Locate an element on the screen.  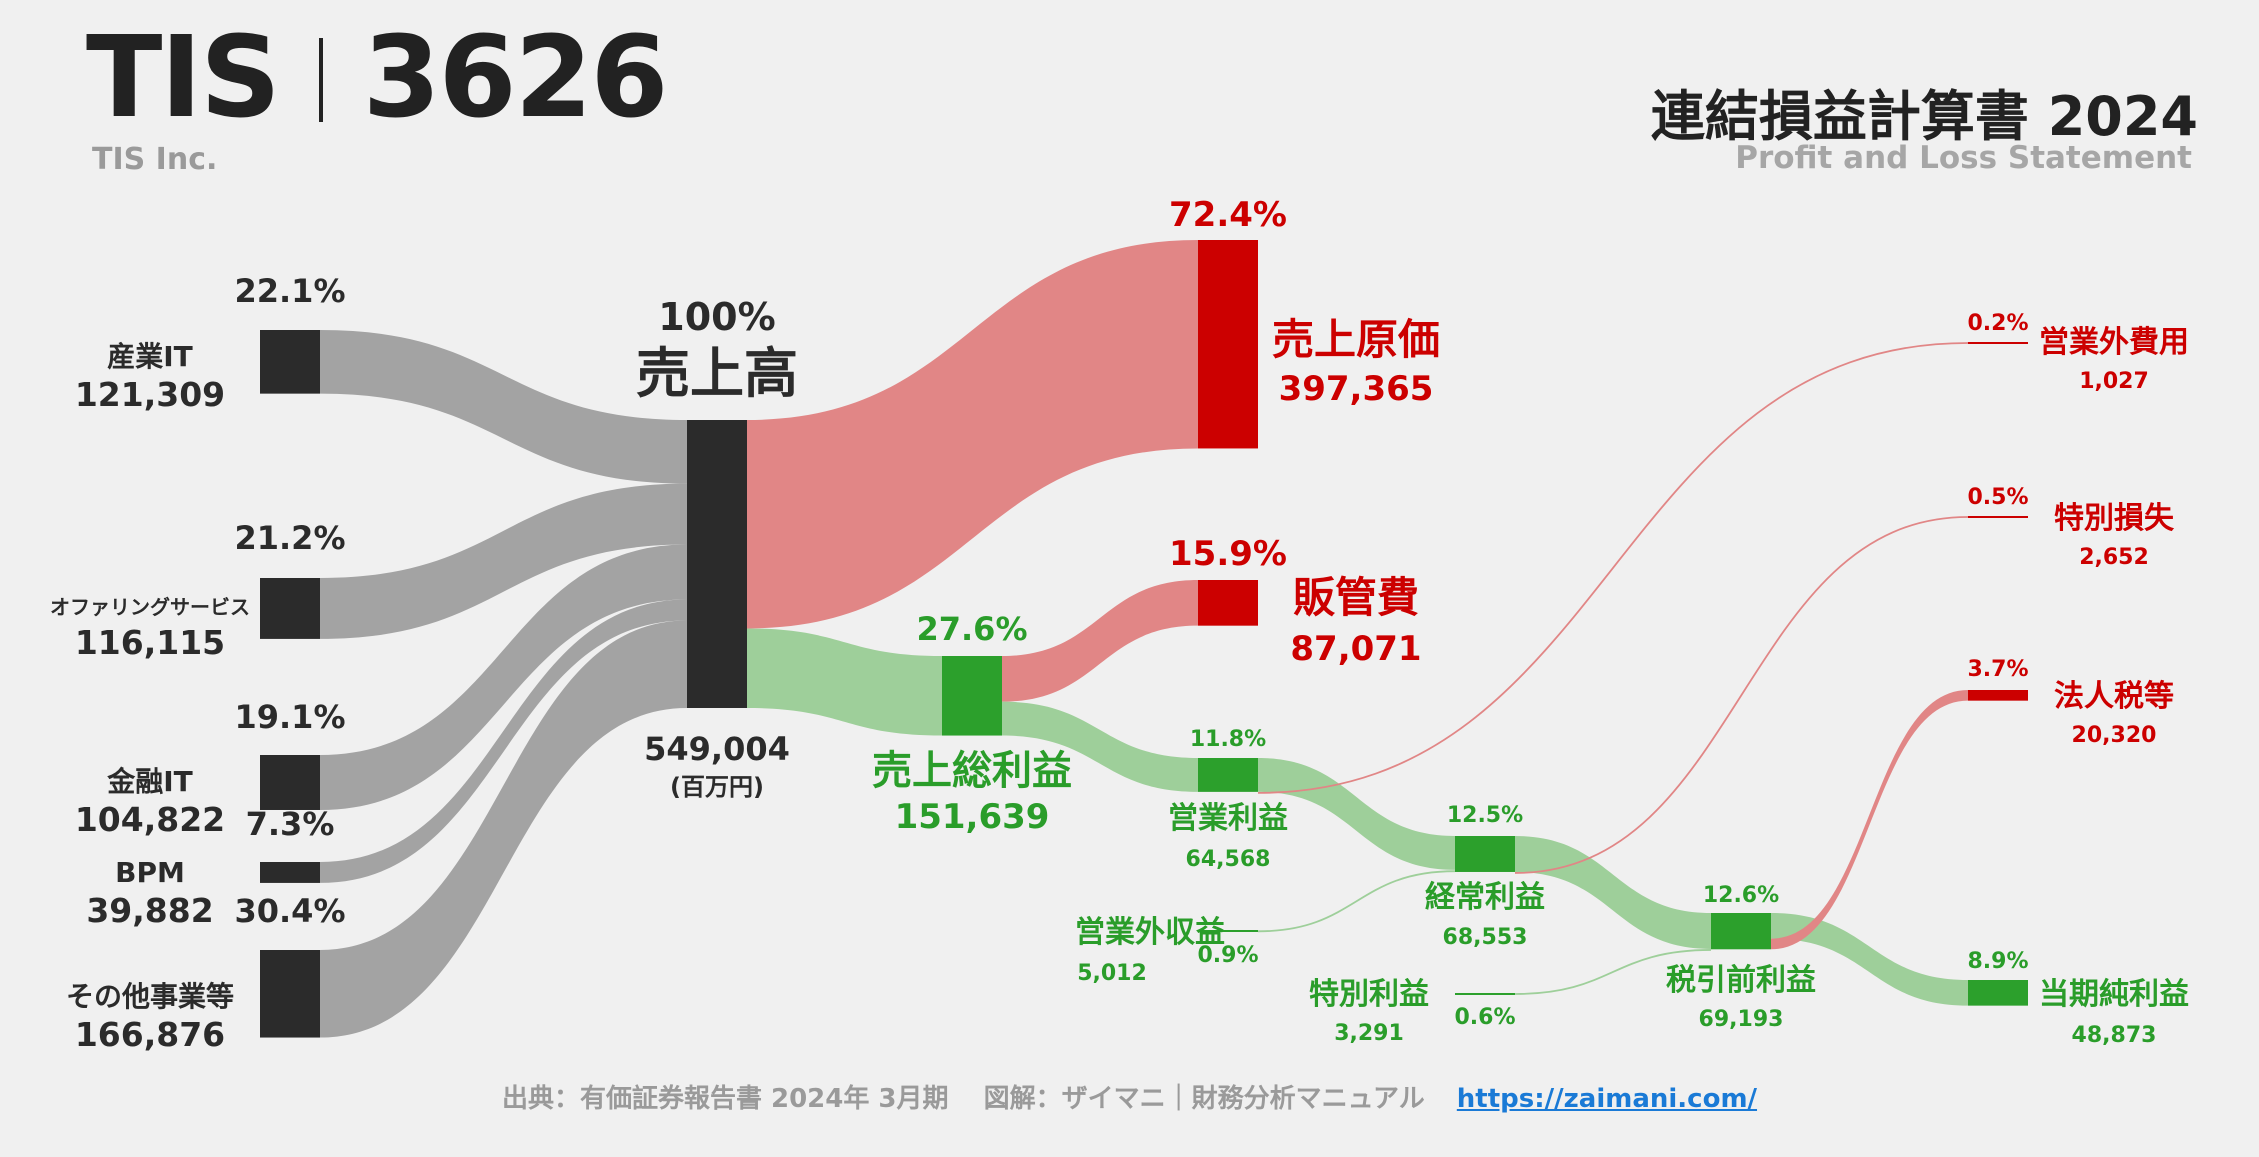
ticker-heading: TIS 3626 is located at coordinates (377, 78).